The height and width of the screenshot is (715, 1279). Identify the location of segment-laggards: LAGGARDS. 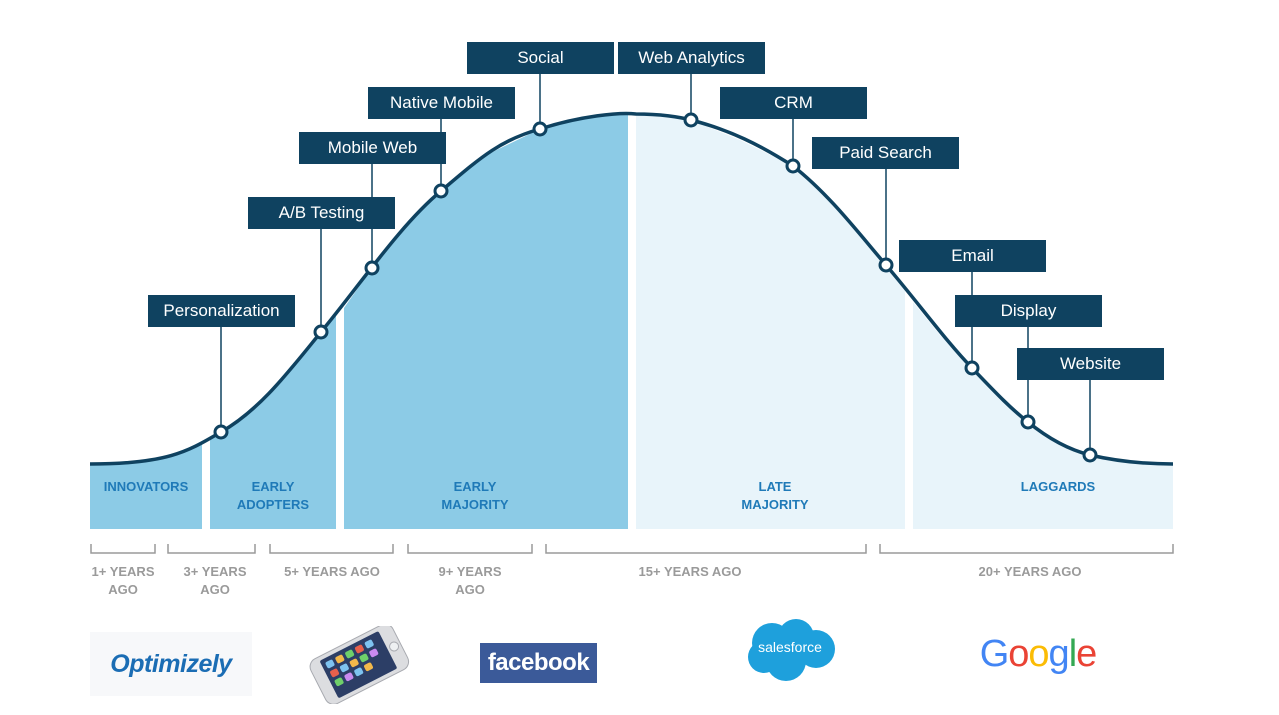
(1058, 486).